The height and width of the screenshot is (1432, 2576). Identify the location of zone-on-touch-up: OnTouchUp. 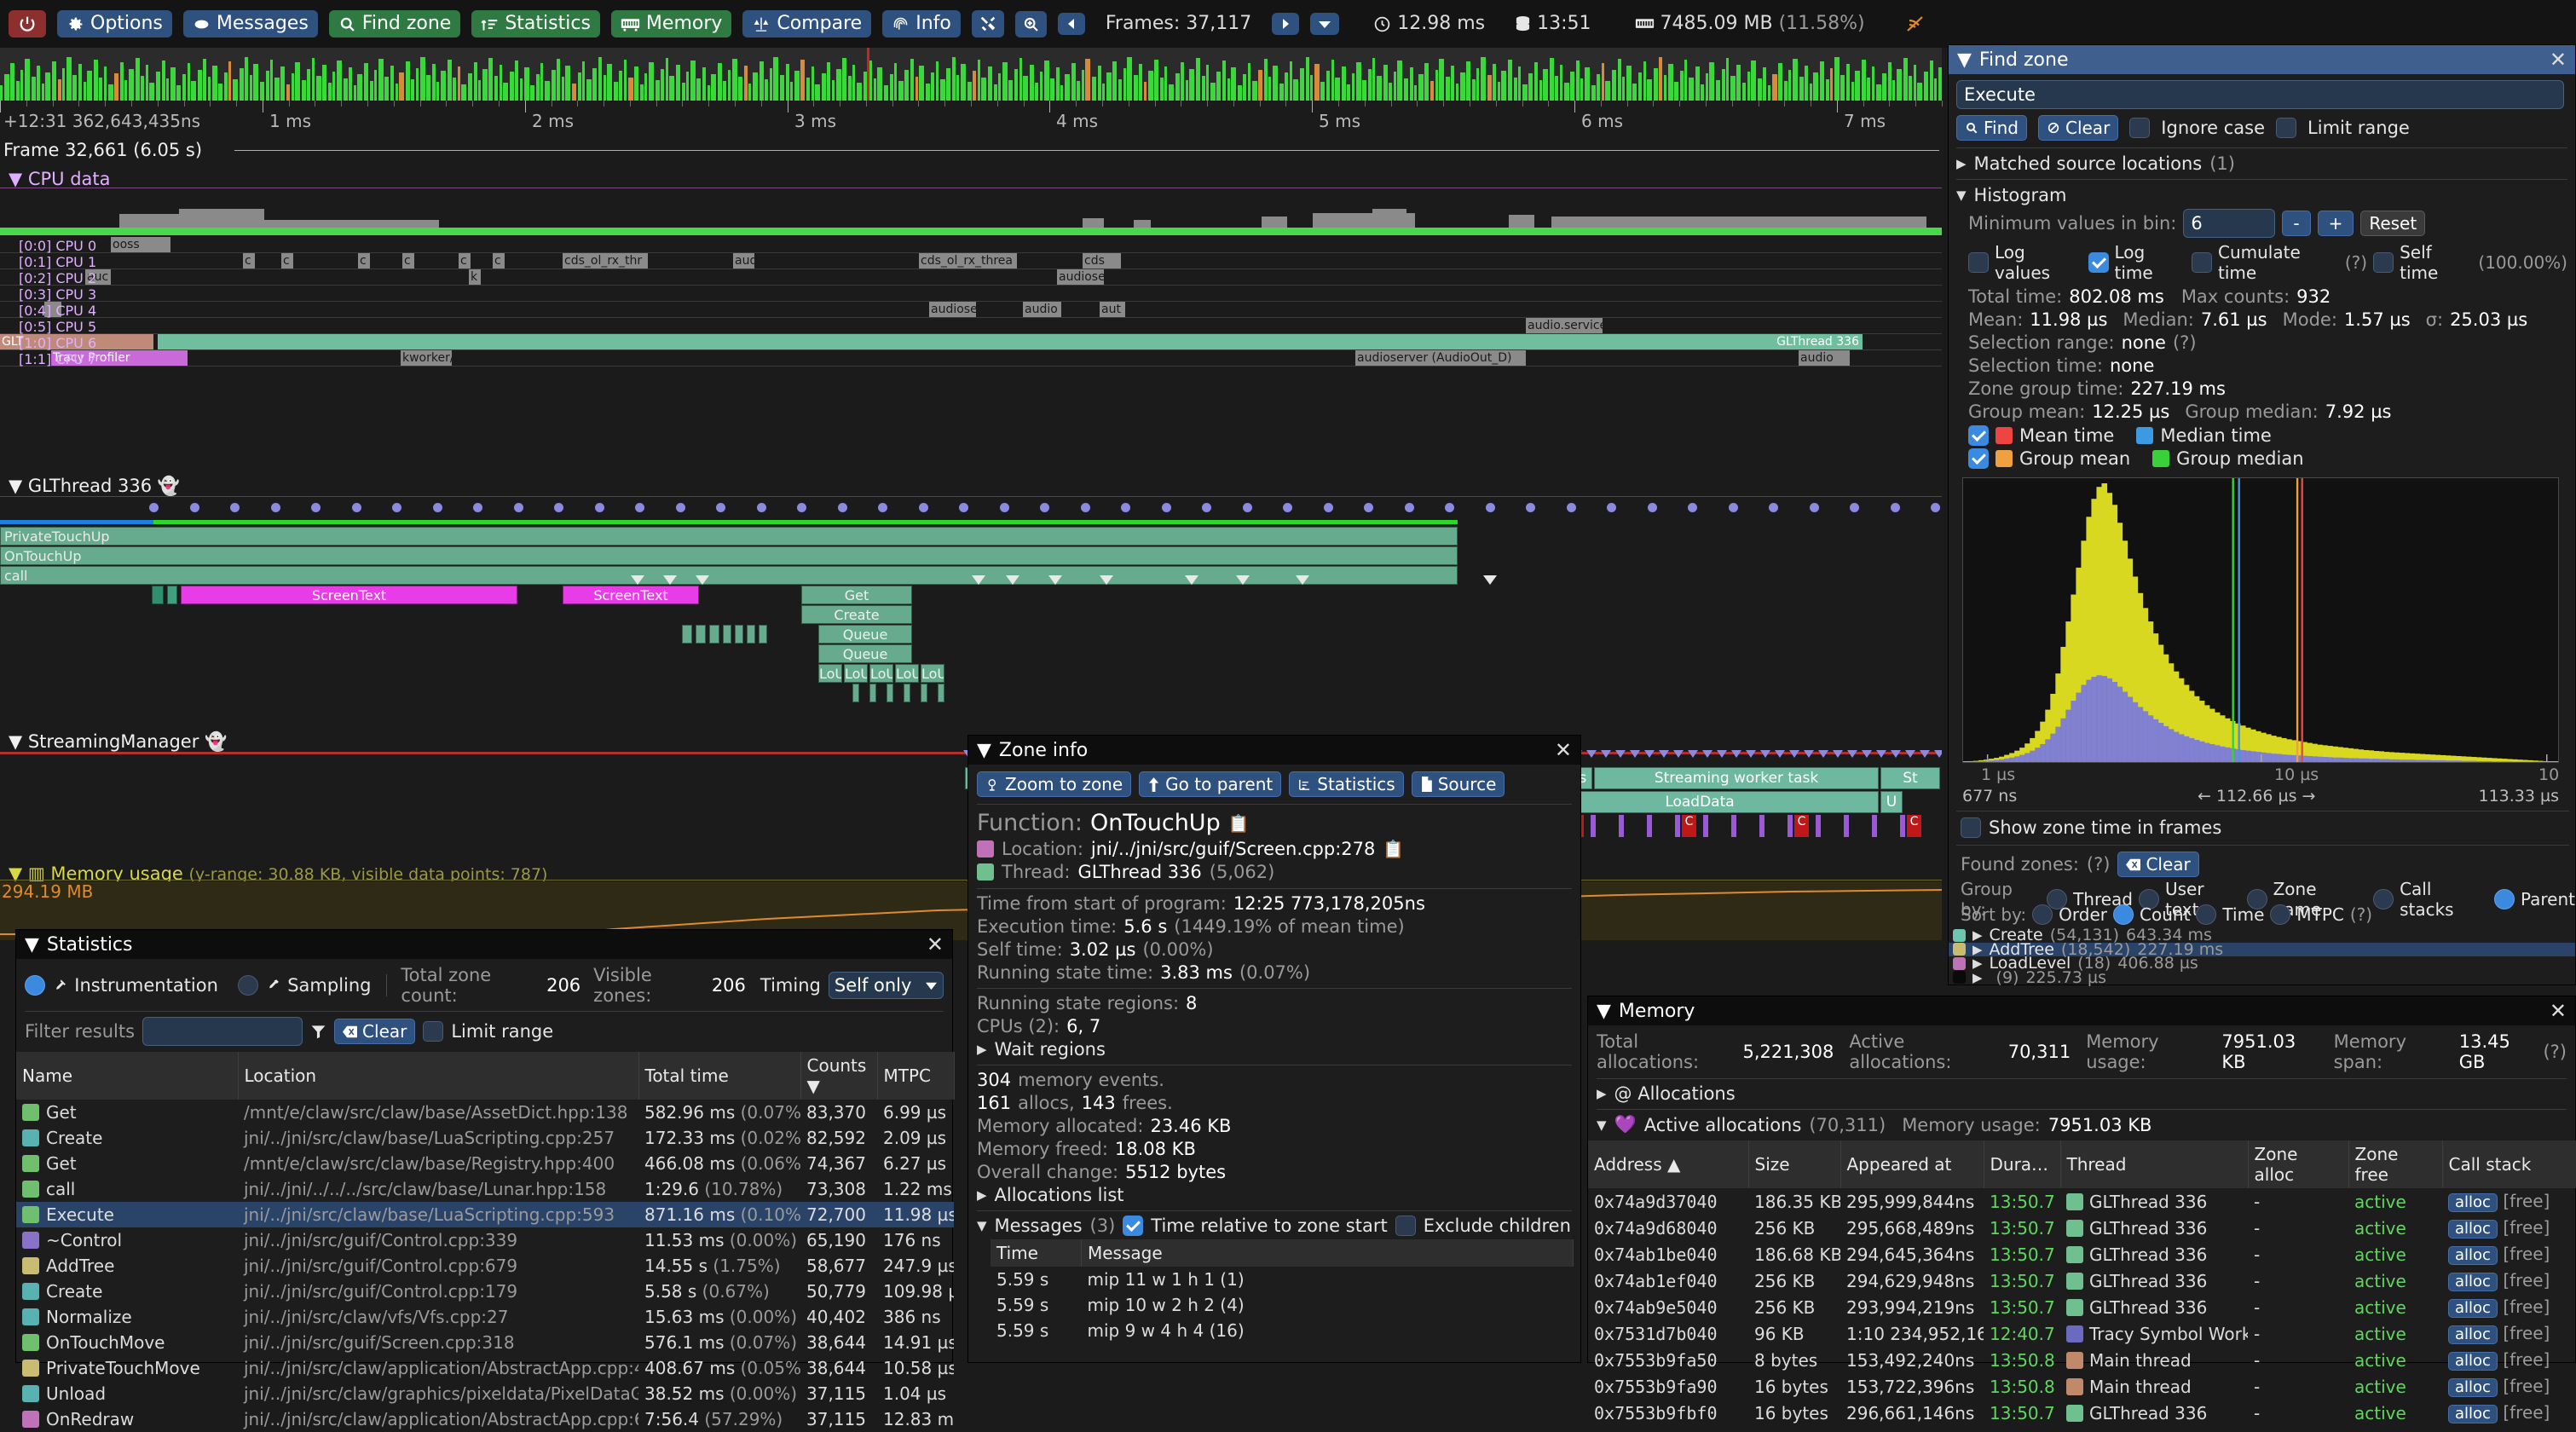
(729, 555).